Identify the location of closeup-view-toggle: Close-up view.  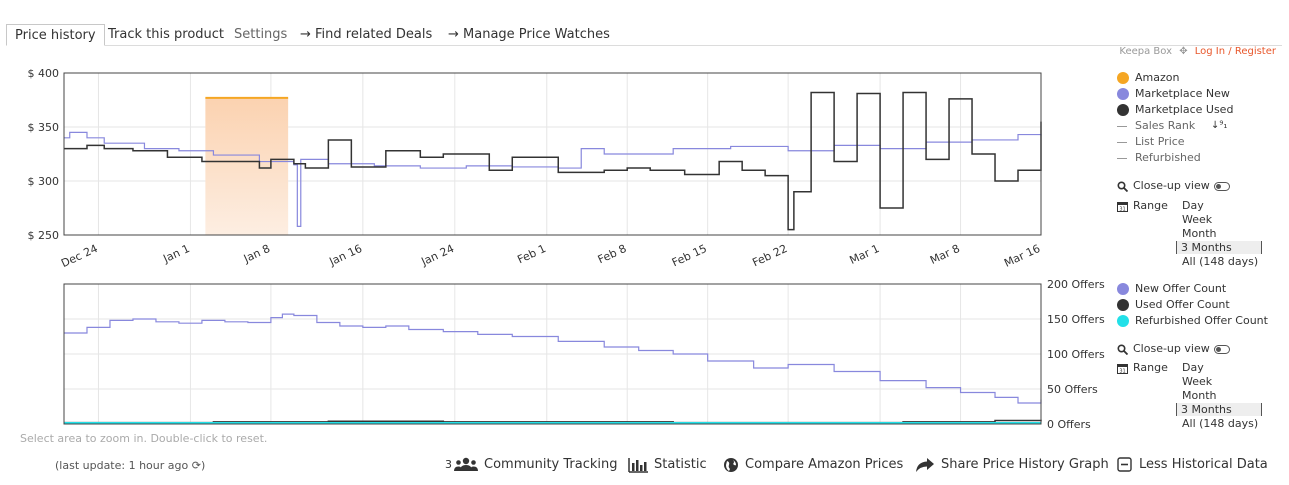
(1173, 185).